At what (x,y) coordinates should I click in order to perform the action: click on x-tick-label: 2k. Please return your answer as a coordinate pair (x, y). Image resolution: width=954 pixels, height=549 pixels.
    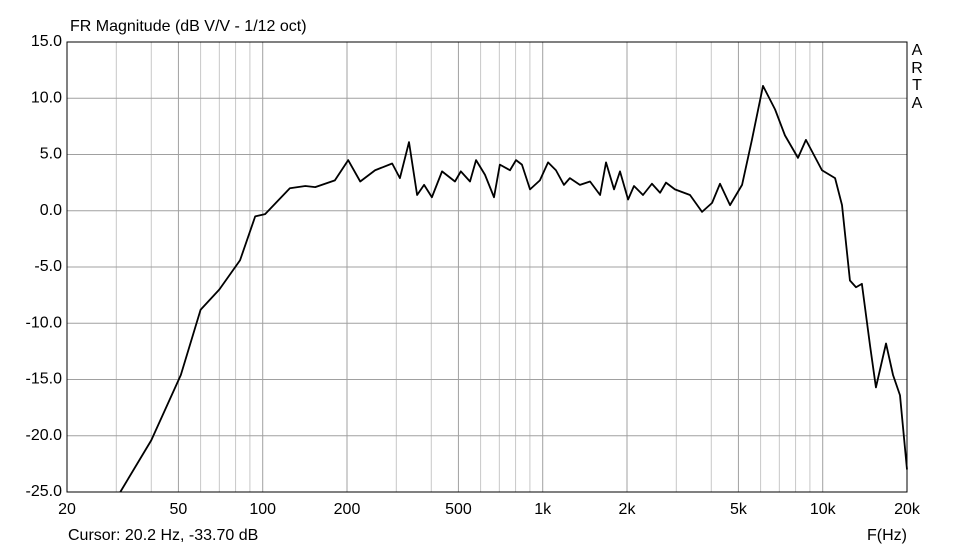
    Looking at the image, I should click on (628, 509).